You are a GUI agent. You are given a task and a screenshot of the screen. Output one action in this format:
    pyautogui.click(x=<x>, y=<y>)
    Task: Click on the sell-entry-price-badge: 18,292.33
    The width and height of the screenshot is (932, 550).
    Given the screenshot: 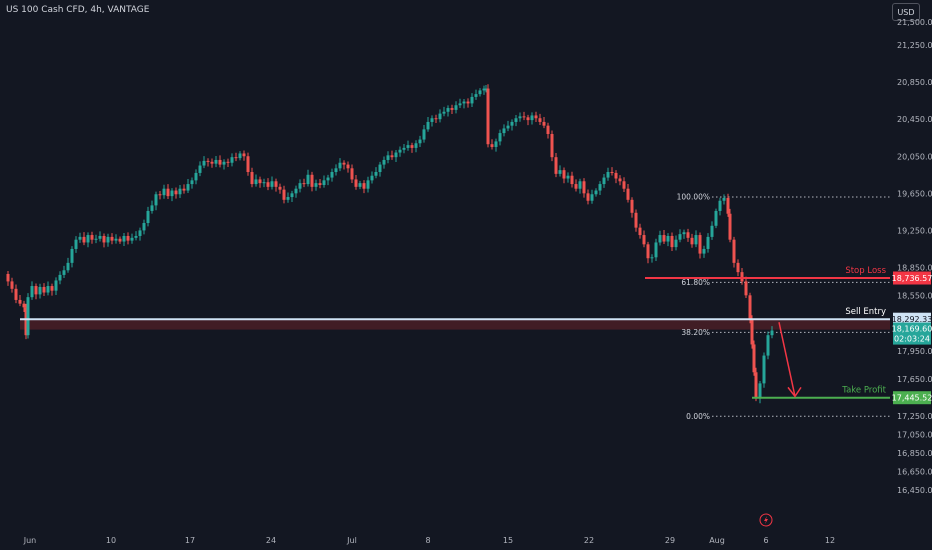 What is the action you would take?
    pyautogui.click(x=912, y=319)
    